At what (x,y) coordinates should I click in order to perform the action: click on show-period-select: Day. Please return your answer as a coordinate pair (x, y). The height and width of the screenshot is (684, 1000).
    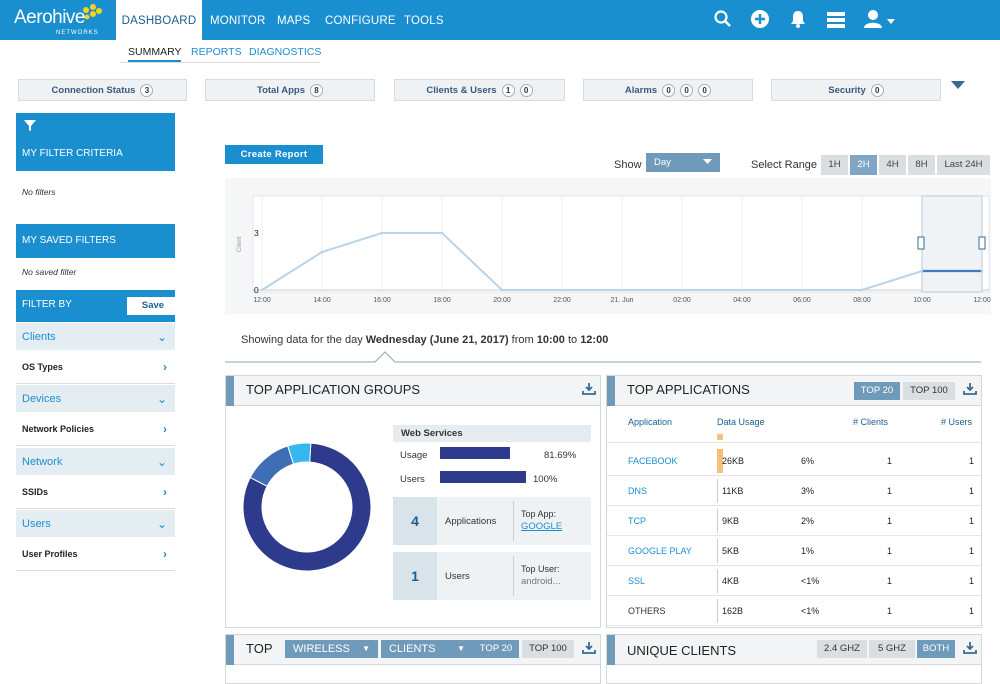
    Looking at the image, I should click on (683, 162).